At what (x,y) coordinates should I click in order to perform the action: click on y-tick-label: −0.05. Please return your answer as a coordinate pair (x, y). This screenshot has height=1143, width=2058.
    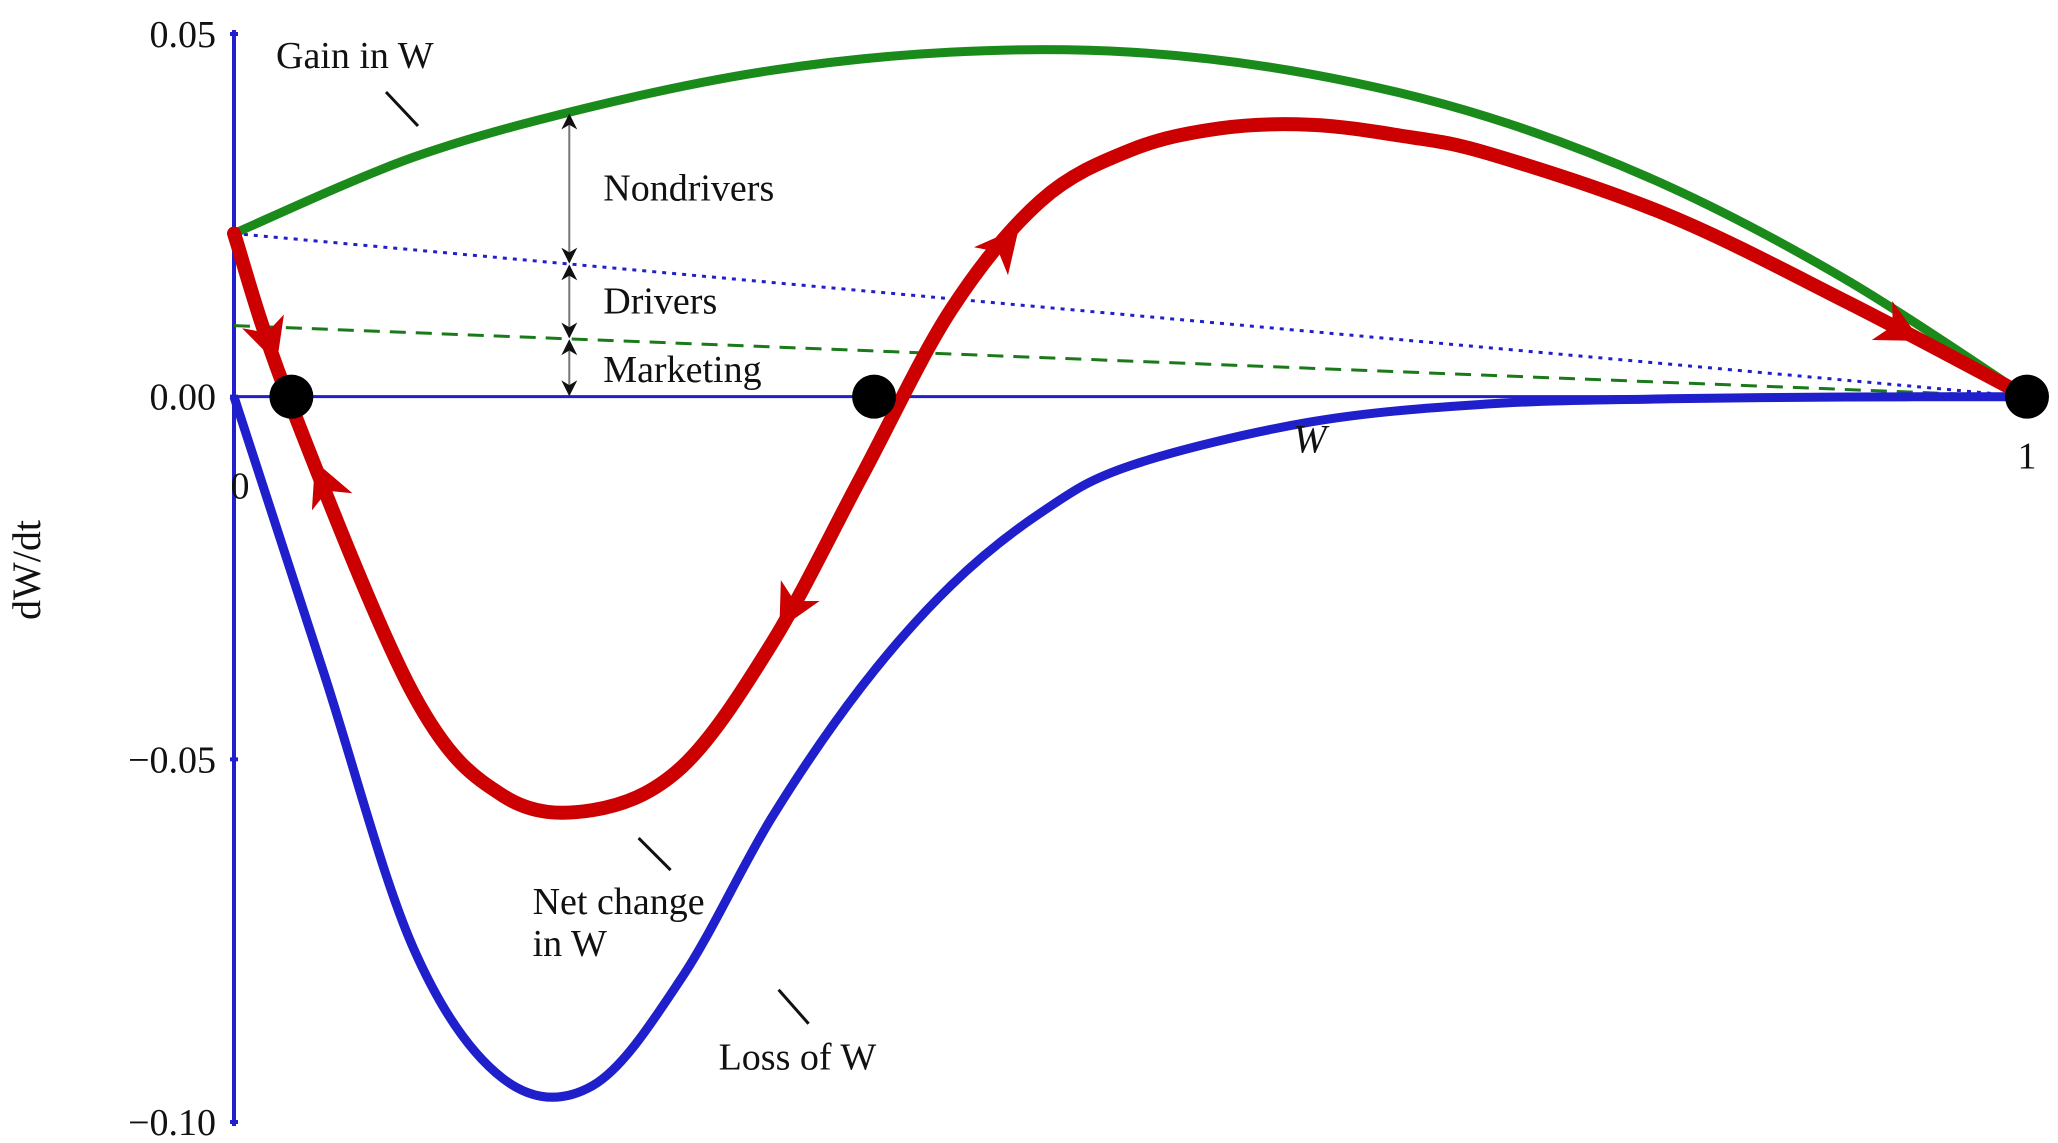
    Looking at the image, I should click on (172, 760).